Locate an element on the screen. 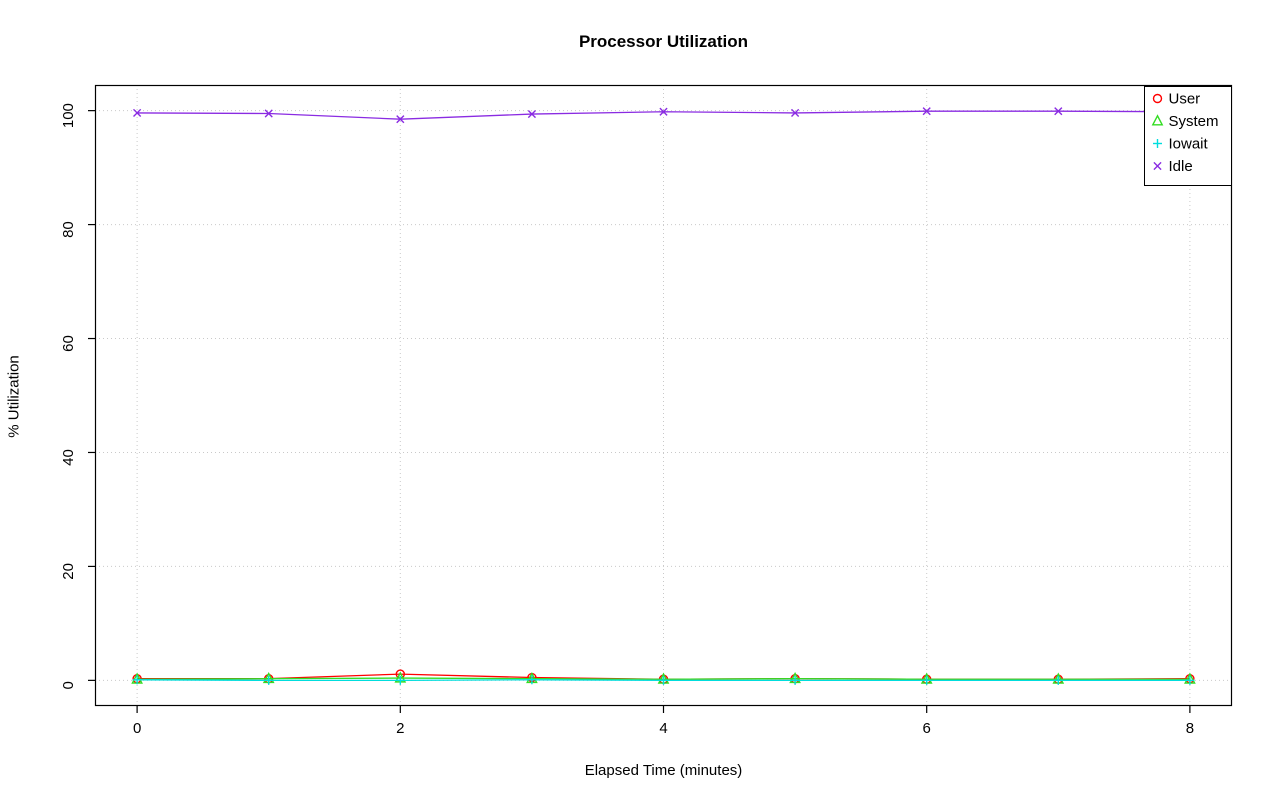  legend-box is located at coordinates (1188, 136).